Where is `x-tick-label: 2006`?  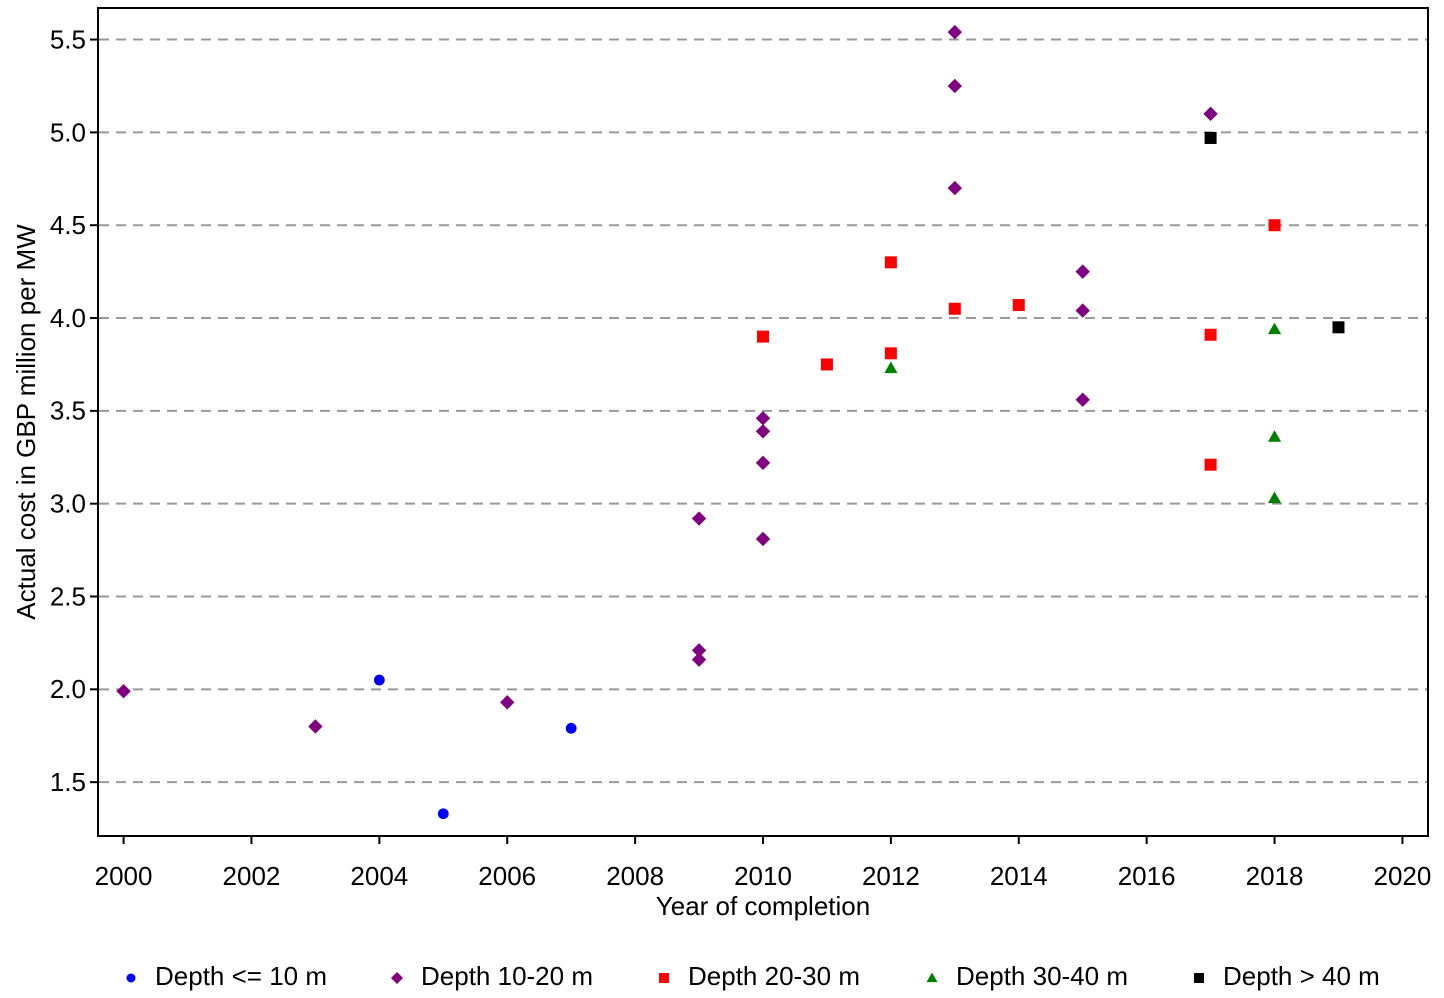
x-tick-label: 2006 is located at coordinates (507, 876).